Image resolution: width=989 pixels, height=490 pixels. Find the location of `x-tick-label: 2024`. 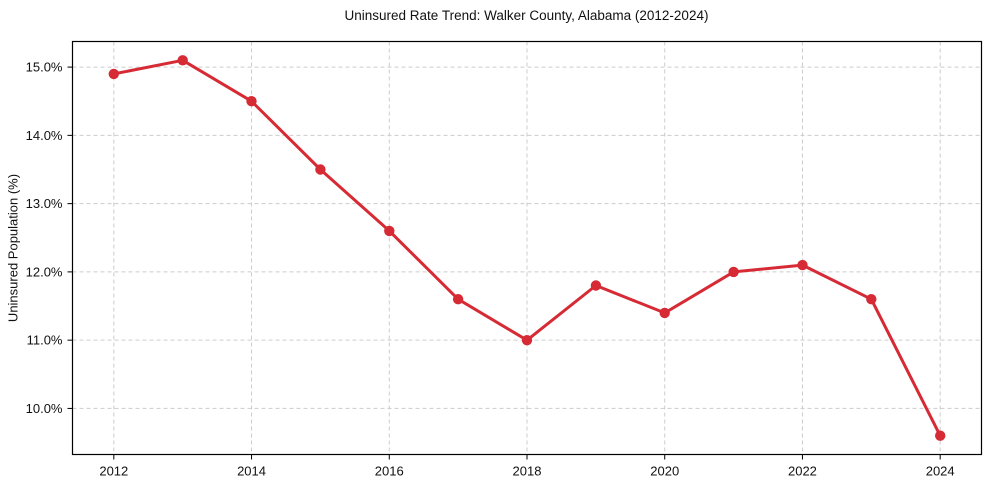

x-tick-label: 2024 is located at coordinates (940, 471).